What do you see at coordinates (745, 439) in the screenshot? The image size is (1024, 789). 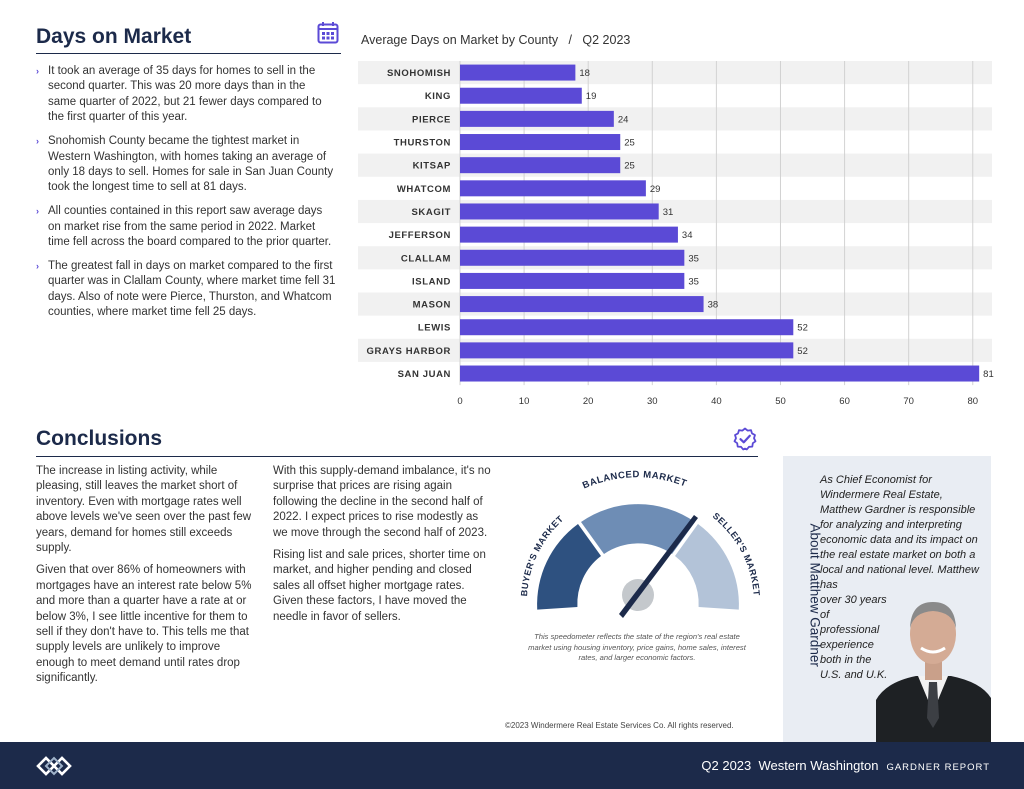 I see `check-badge-icon` at bounding box center [745, 439].